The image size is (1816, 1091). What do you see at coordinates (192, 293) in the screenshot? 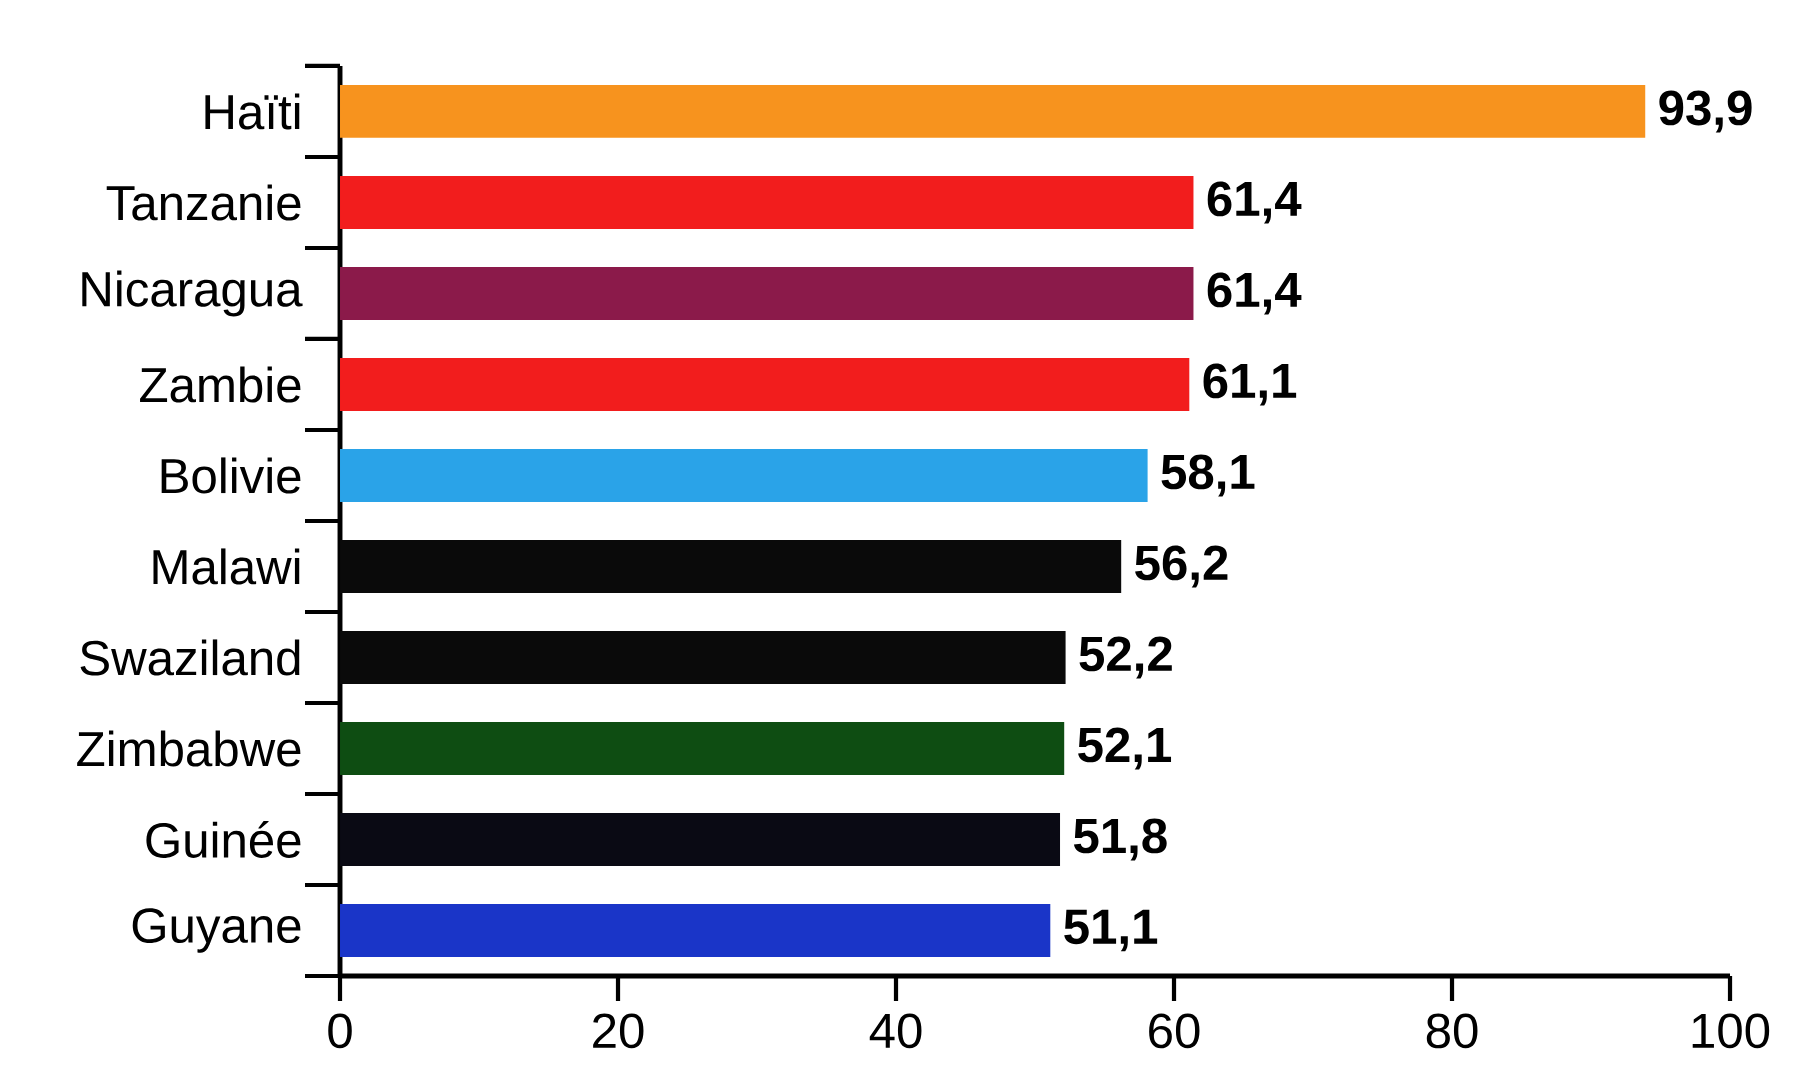
I see `y-tick-label: Nicaragua` at bounding box center [192, 293].